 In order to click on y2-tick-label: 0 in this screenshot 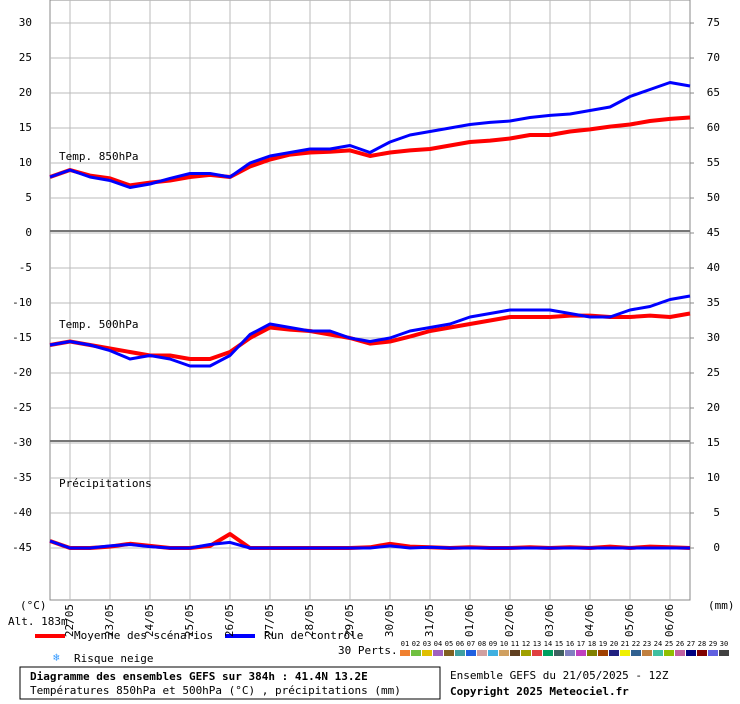, I will do `click(716, 547)`.